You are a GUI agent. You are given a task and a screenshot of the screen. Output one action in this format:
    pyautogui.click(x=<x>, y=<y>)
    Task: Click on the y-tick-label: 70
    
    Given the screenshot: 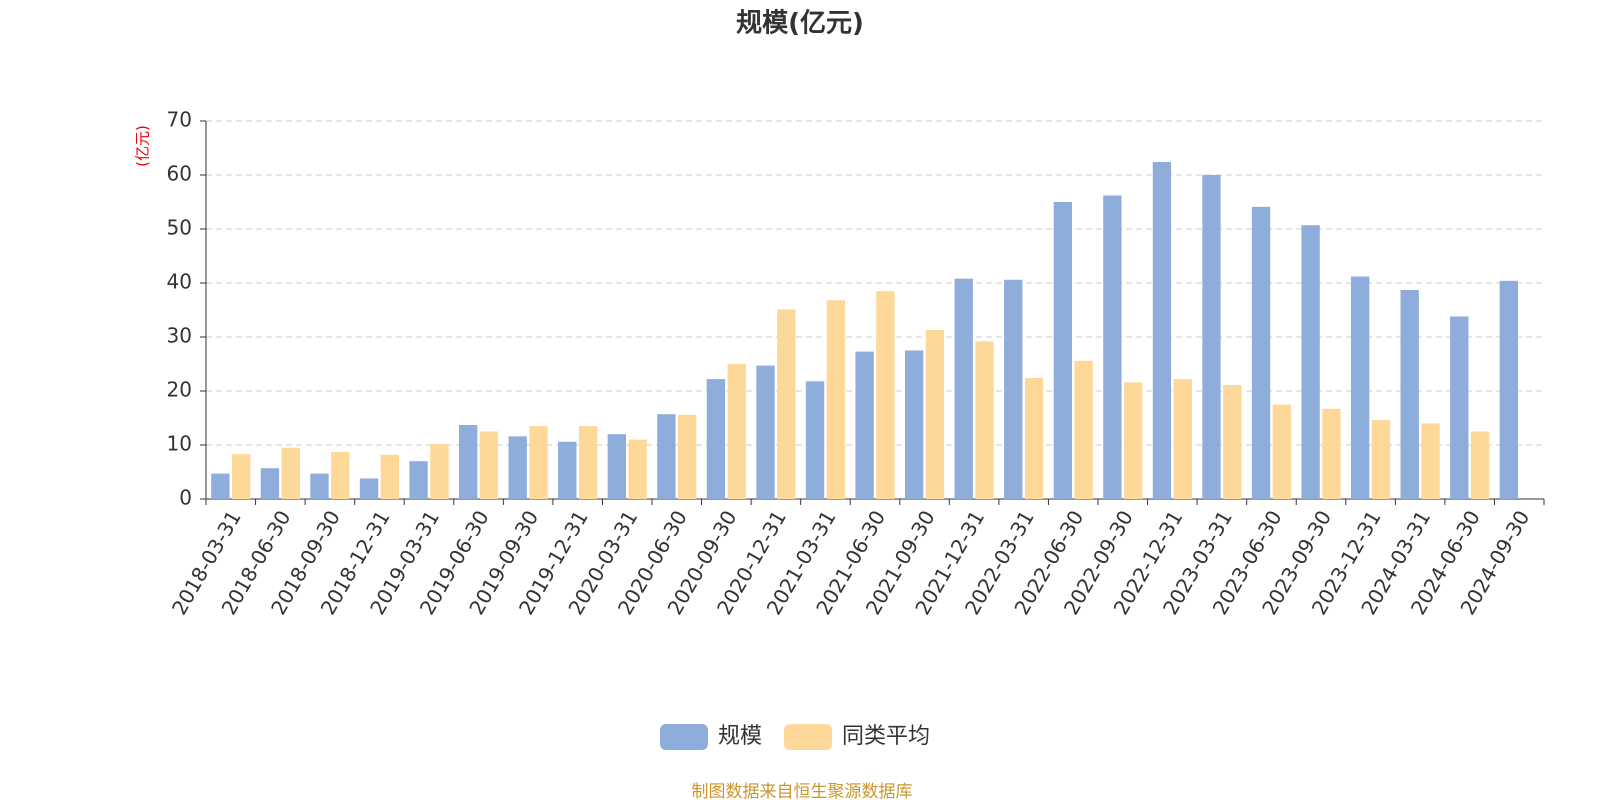 What is the action you would take?
    pyautogui.click(x=179, y=120)
    